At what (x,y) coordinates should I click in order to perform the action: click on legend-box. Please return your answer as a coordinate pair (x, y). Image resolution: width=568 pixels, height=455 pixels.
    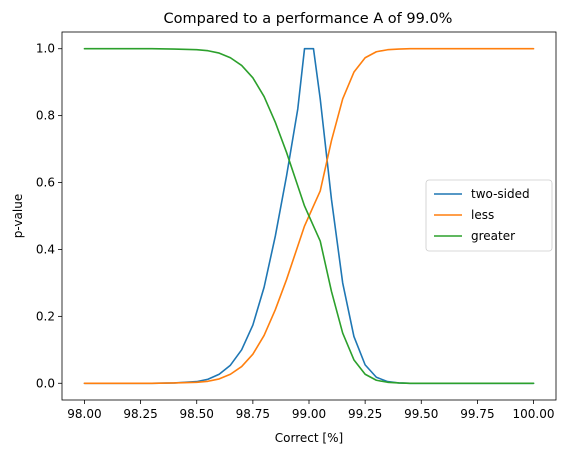
    Looking at the image, I should click on (489, 215).